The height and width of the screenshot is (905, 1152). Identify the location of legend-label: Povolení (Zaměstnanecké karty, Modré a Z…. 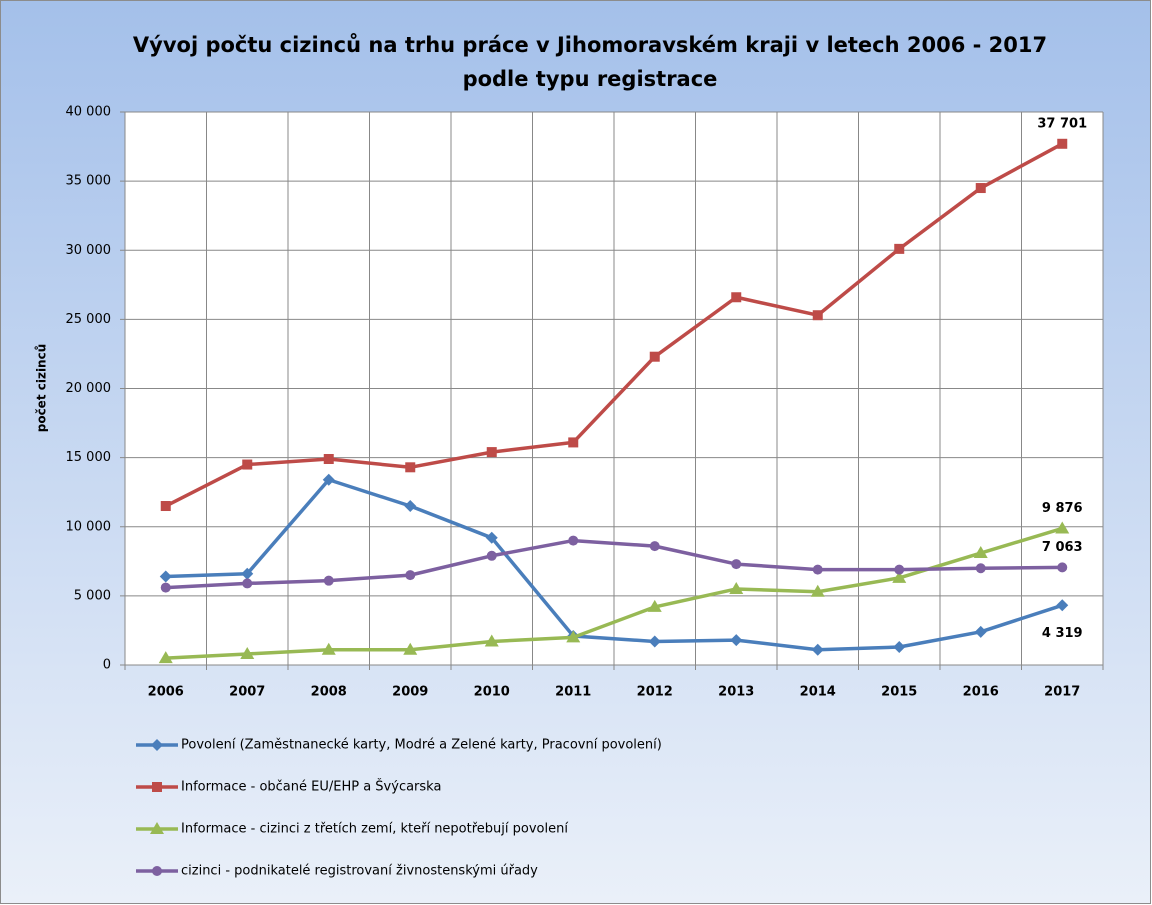
(421, 745).